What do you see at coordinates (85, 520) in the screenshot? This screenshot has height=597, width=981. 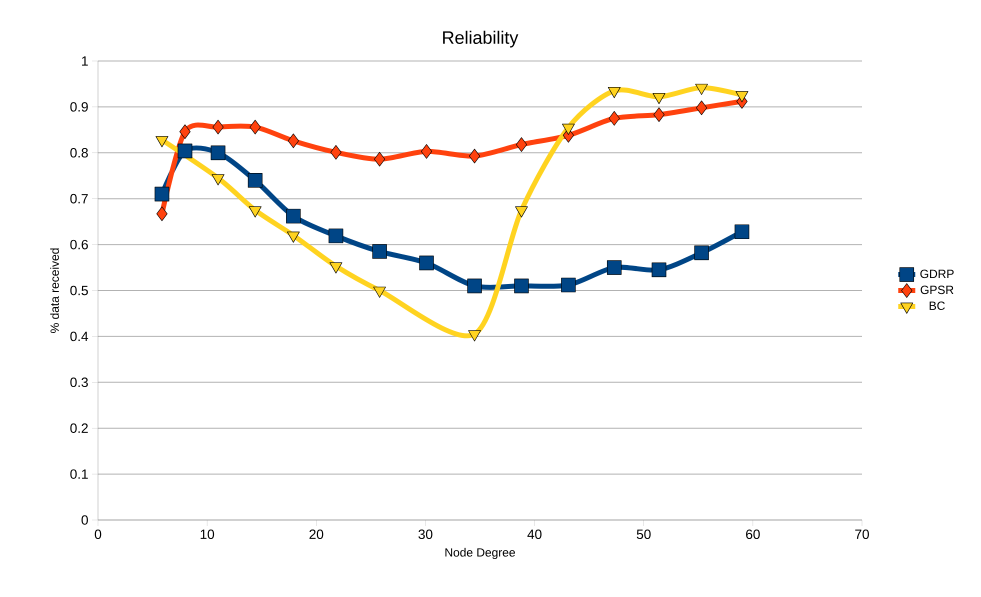 I see `y-tick-label: 0` at bounding box center [85, 520].